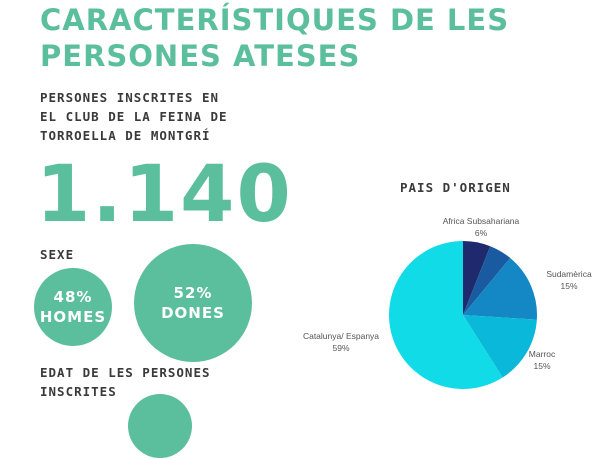  Describe the element at coordinates (73, 297) in the screenshot. I see `homes-pct: 48%` at that location.